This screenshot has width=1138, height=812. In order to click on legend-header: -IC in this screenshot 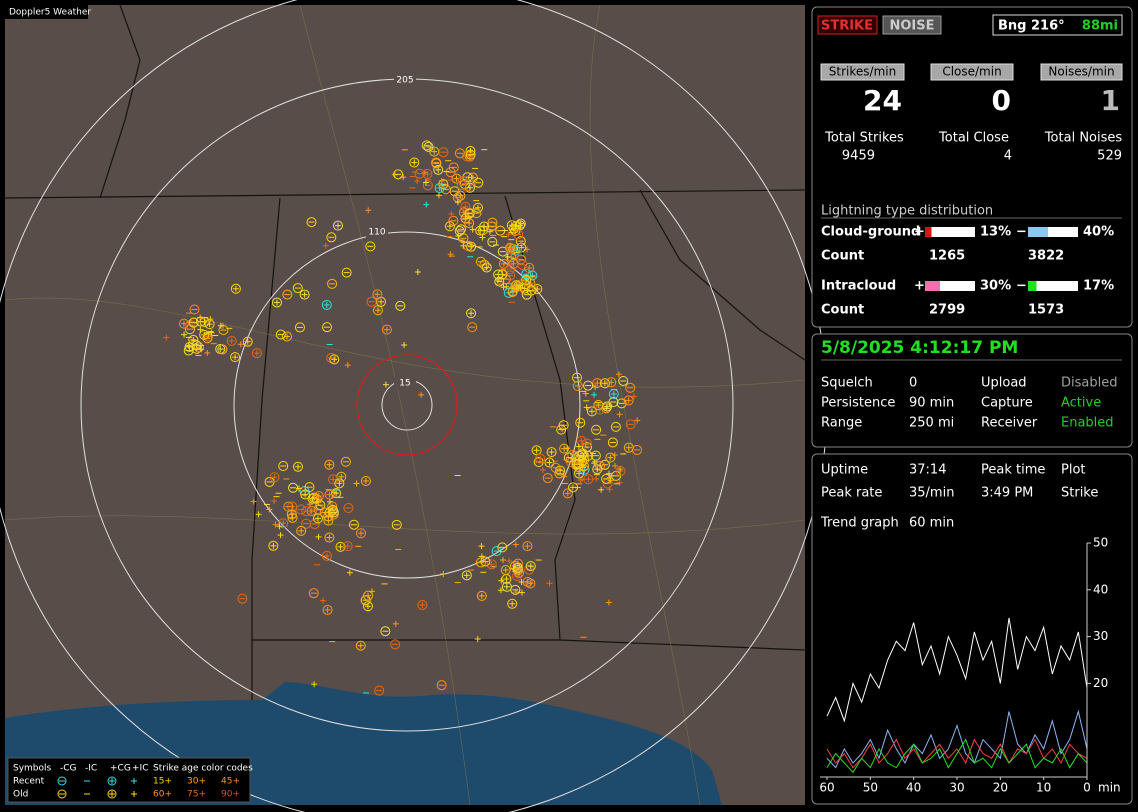, I will do `click(91, 769)`.